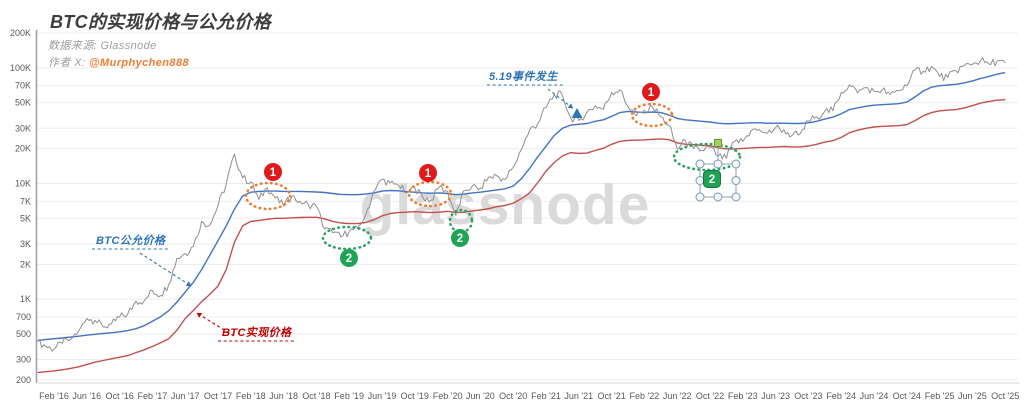 Image resolution: width=1024 pixels, height=417 pixels. I want to click on y-tick-label: 200K, so click(20, 33).